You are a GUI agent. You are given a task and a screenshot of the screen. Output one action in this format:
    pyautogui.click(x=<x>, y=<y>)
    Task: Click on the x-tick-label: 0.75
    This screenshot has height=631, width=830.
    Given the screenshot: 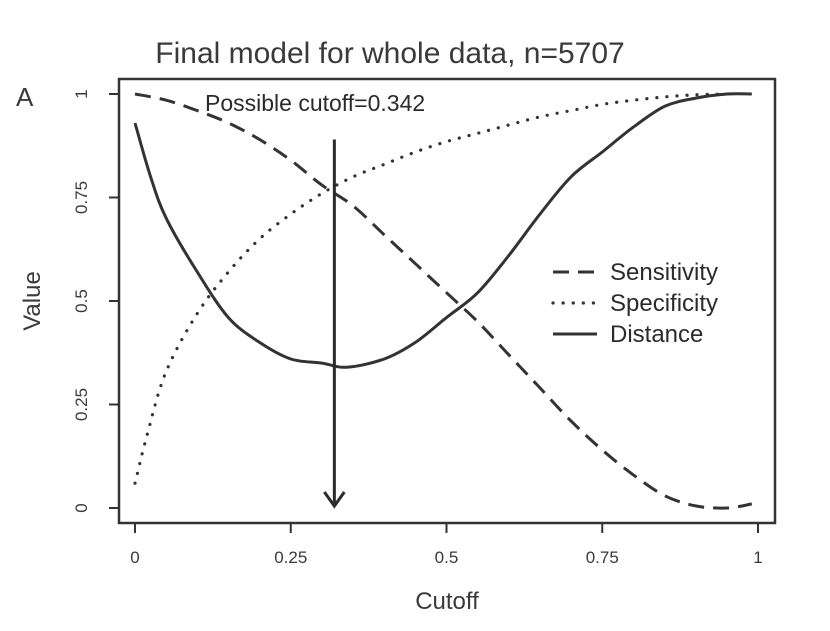 What is the action you would take?
    pyautogui.click(x=602, y=557)
    